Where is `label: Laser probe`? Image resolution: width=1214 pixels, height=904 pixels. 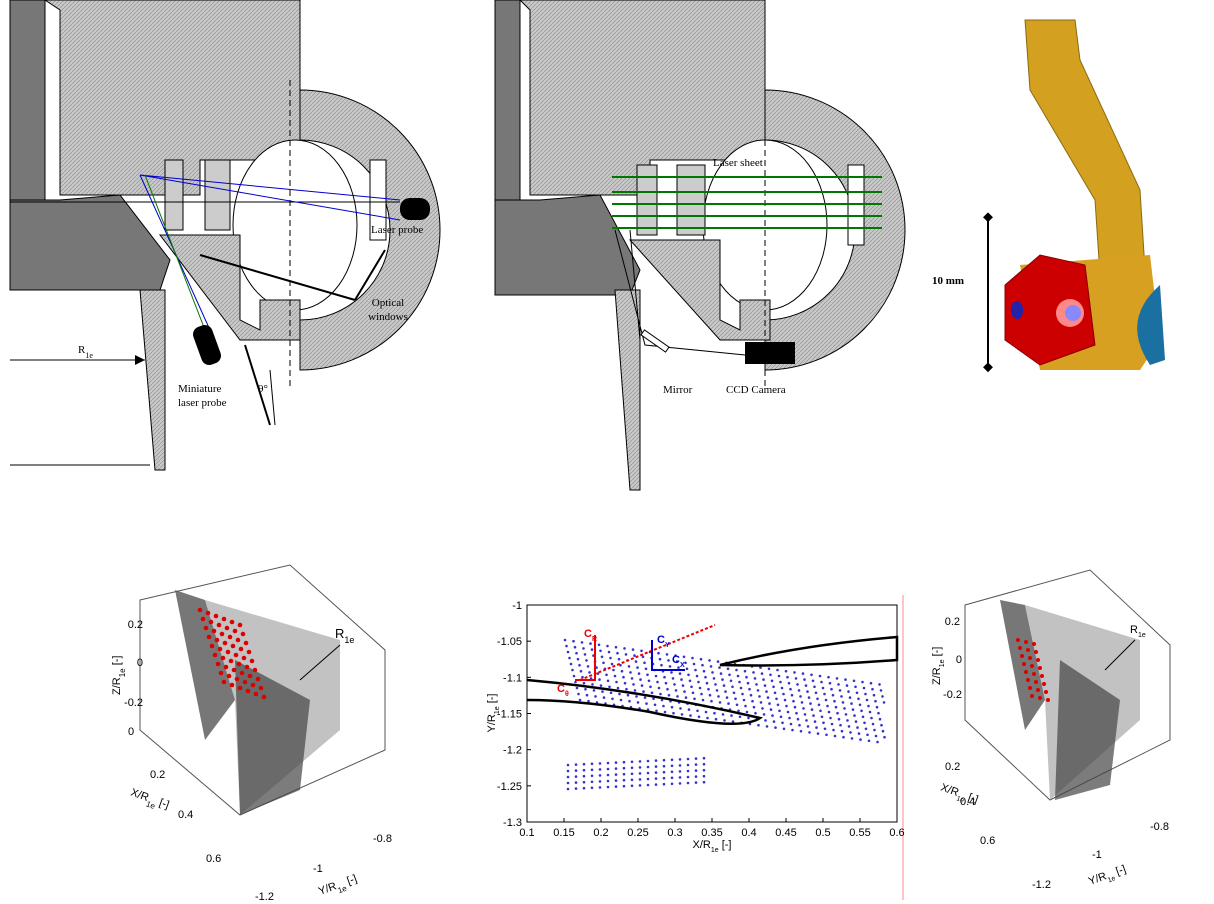 label: Laser probe is located at coordinates (397, 230).